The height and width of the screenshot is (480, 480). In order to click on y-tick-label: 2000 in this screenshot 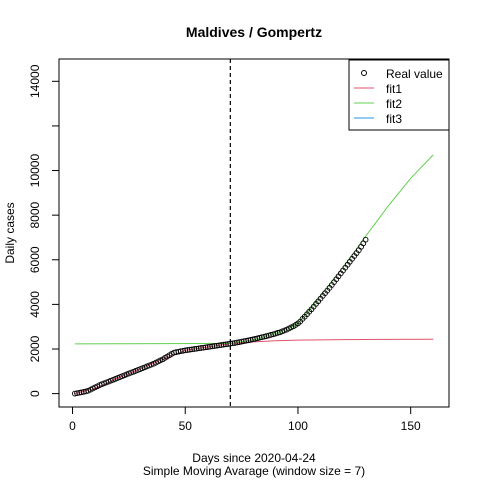, I will do `click(35, 348)`.